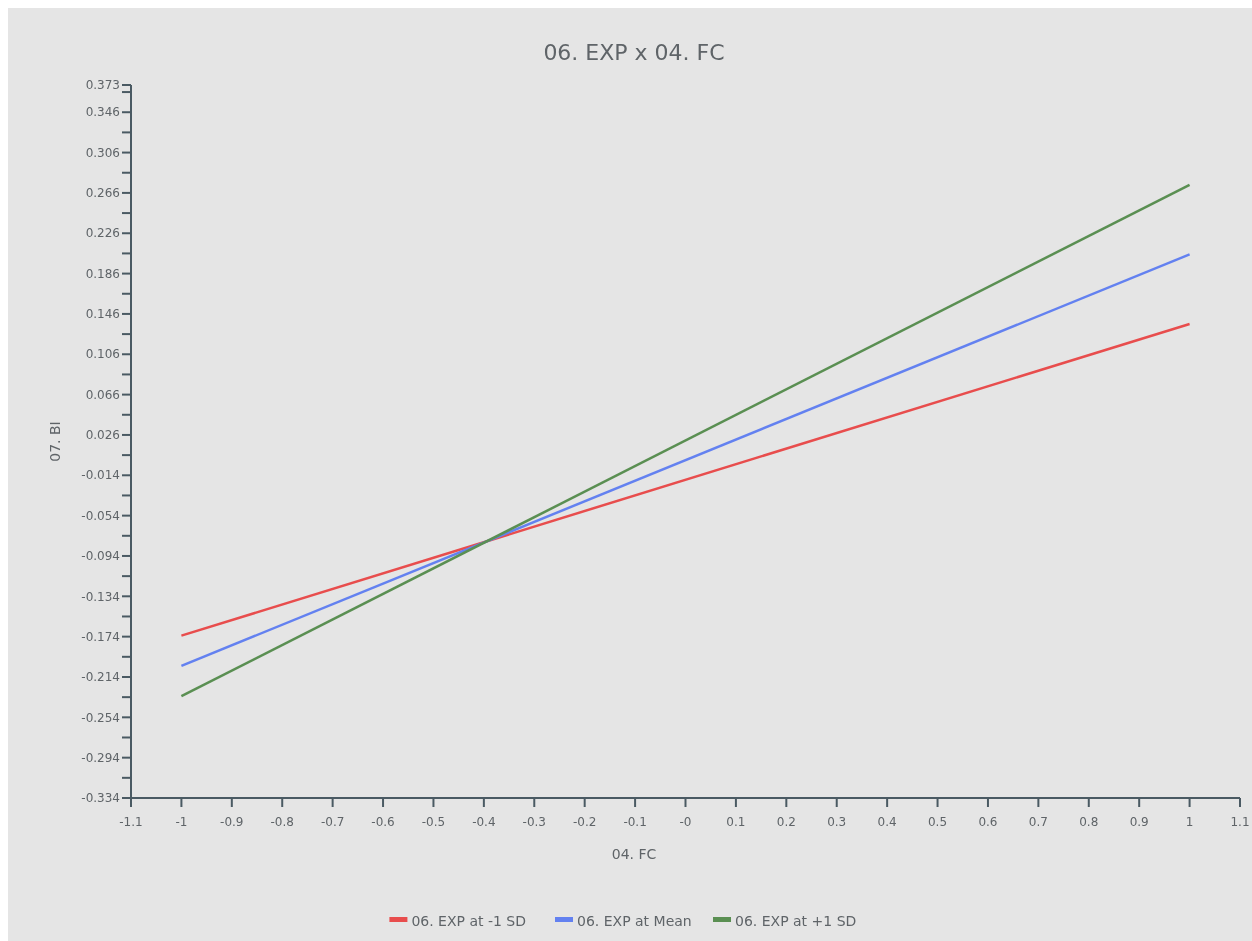  Describe the element at coordinates (100, 596) in the screenshot. I see `y-tick-label: -0.134` at that location.